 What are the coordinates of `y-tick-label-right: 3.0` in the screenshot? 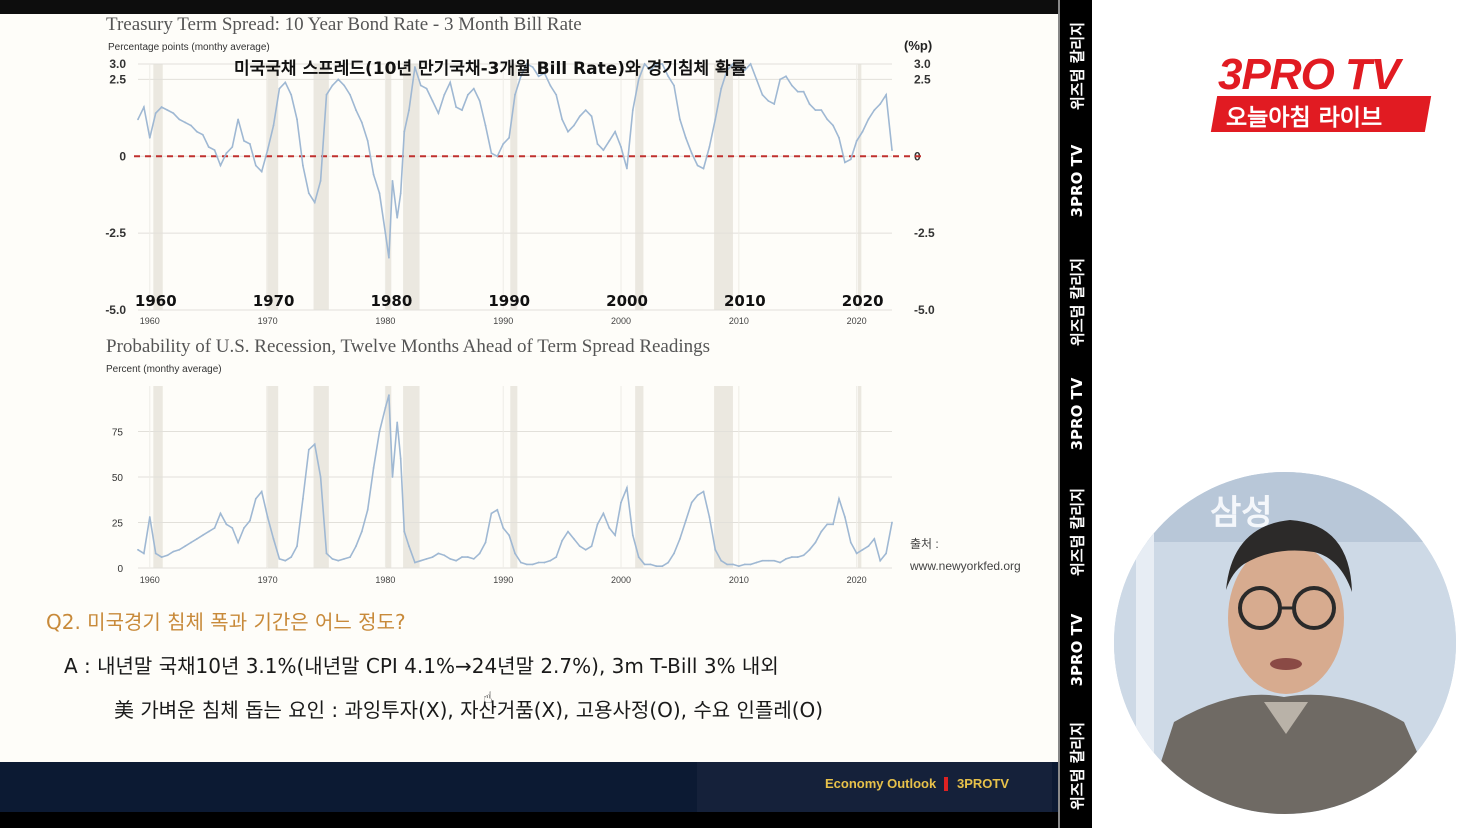 It's located at (922, 64).